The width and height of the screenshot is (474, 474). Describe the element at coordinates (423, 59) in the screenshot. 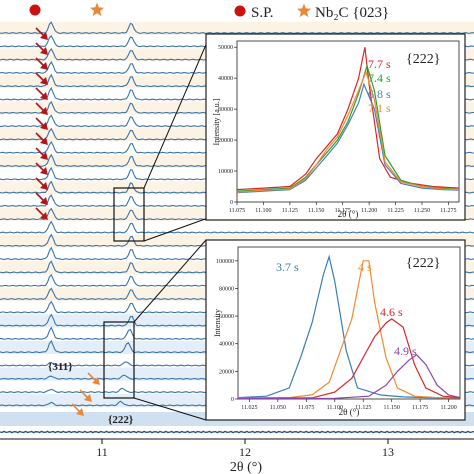

I see `inset-upper-title: {222}` at that location.